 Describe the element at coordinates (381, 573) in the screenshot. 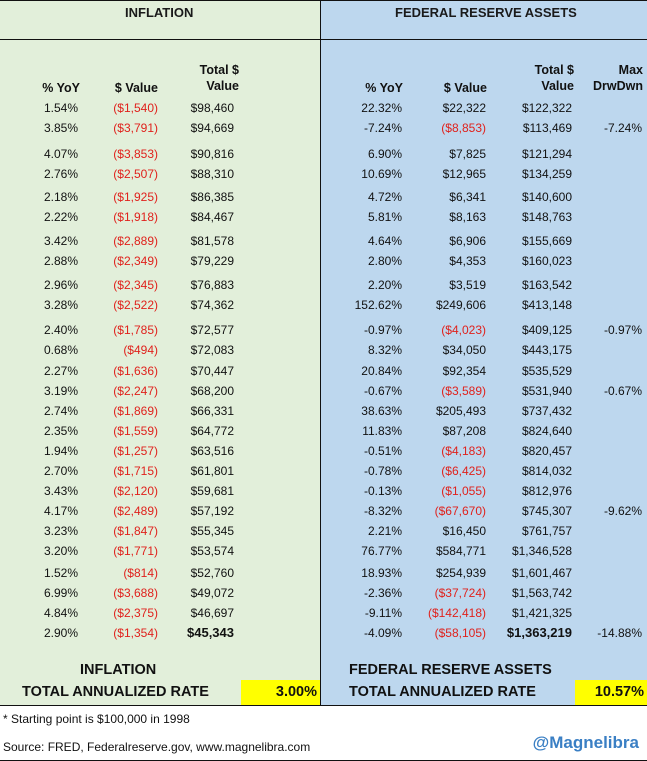

I see `fed-yoy-cell: 18.93%` at that location.